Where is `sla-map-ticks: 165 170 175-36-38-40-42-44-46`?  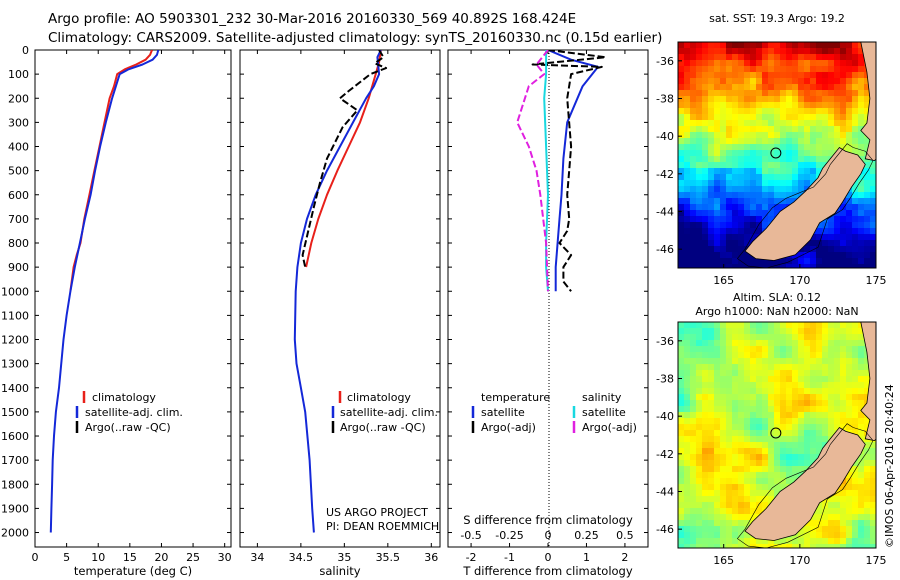 sla-map-ticks: 165 170 175-36-38-40-42-44-46 is located at coordinates (771, 451).